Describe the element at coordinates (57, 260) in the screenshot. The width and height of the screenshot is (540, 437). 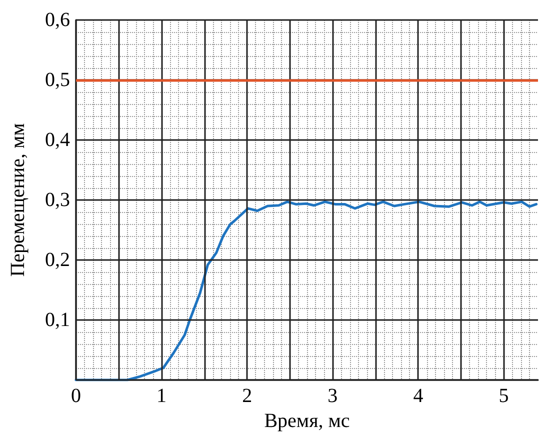
I see `y-tick-label: 0,2` at that location.